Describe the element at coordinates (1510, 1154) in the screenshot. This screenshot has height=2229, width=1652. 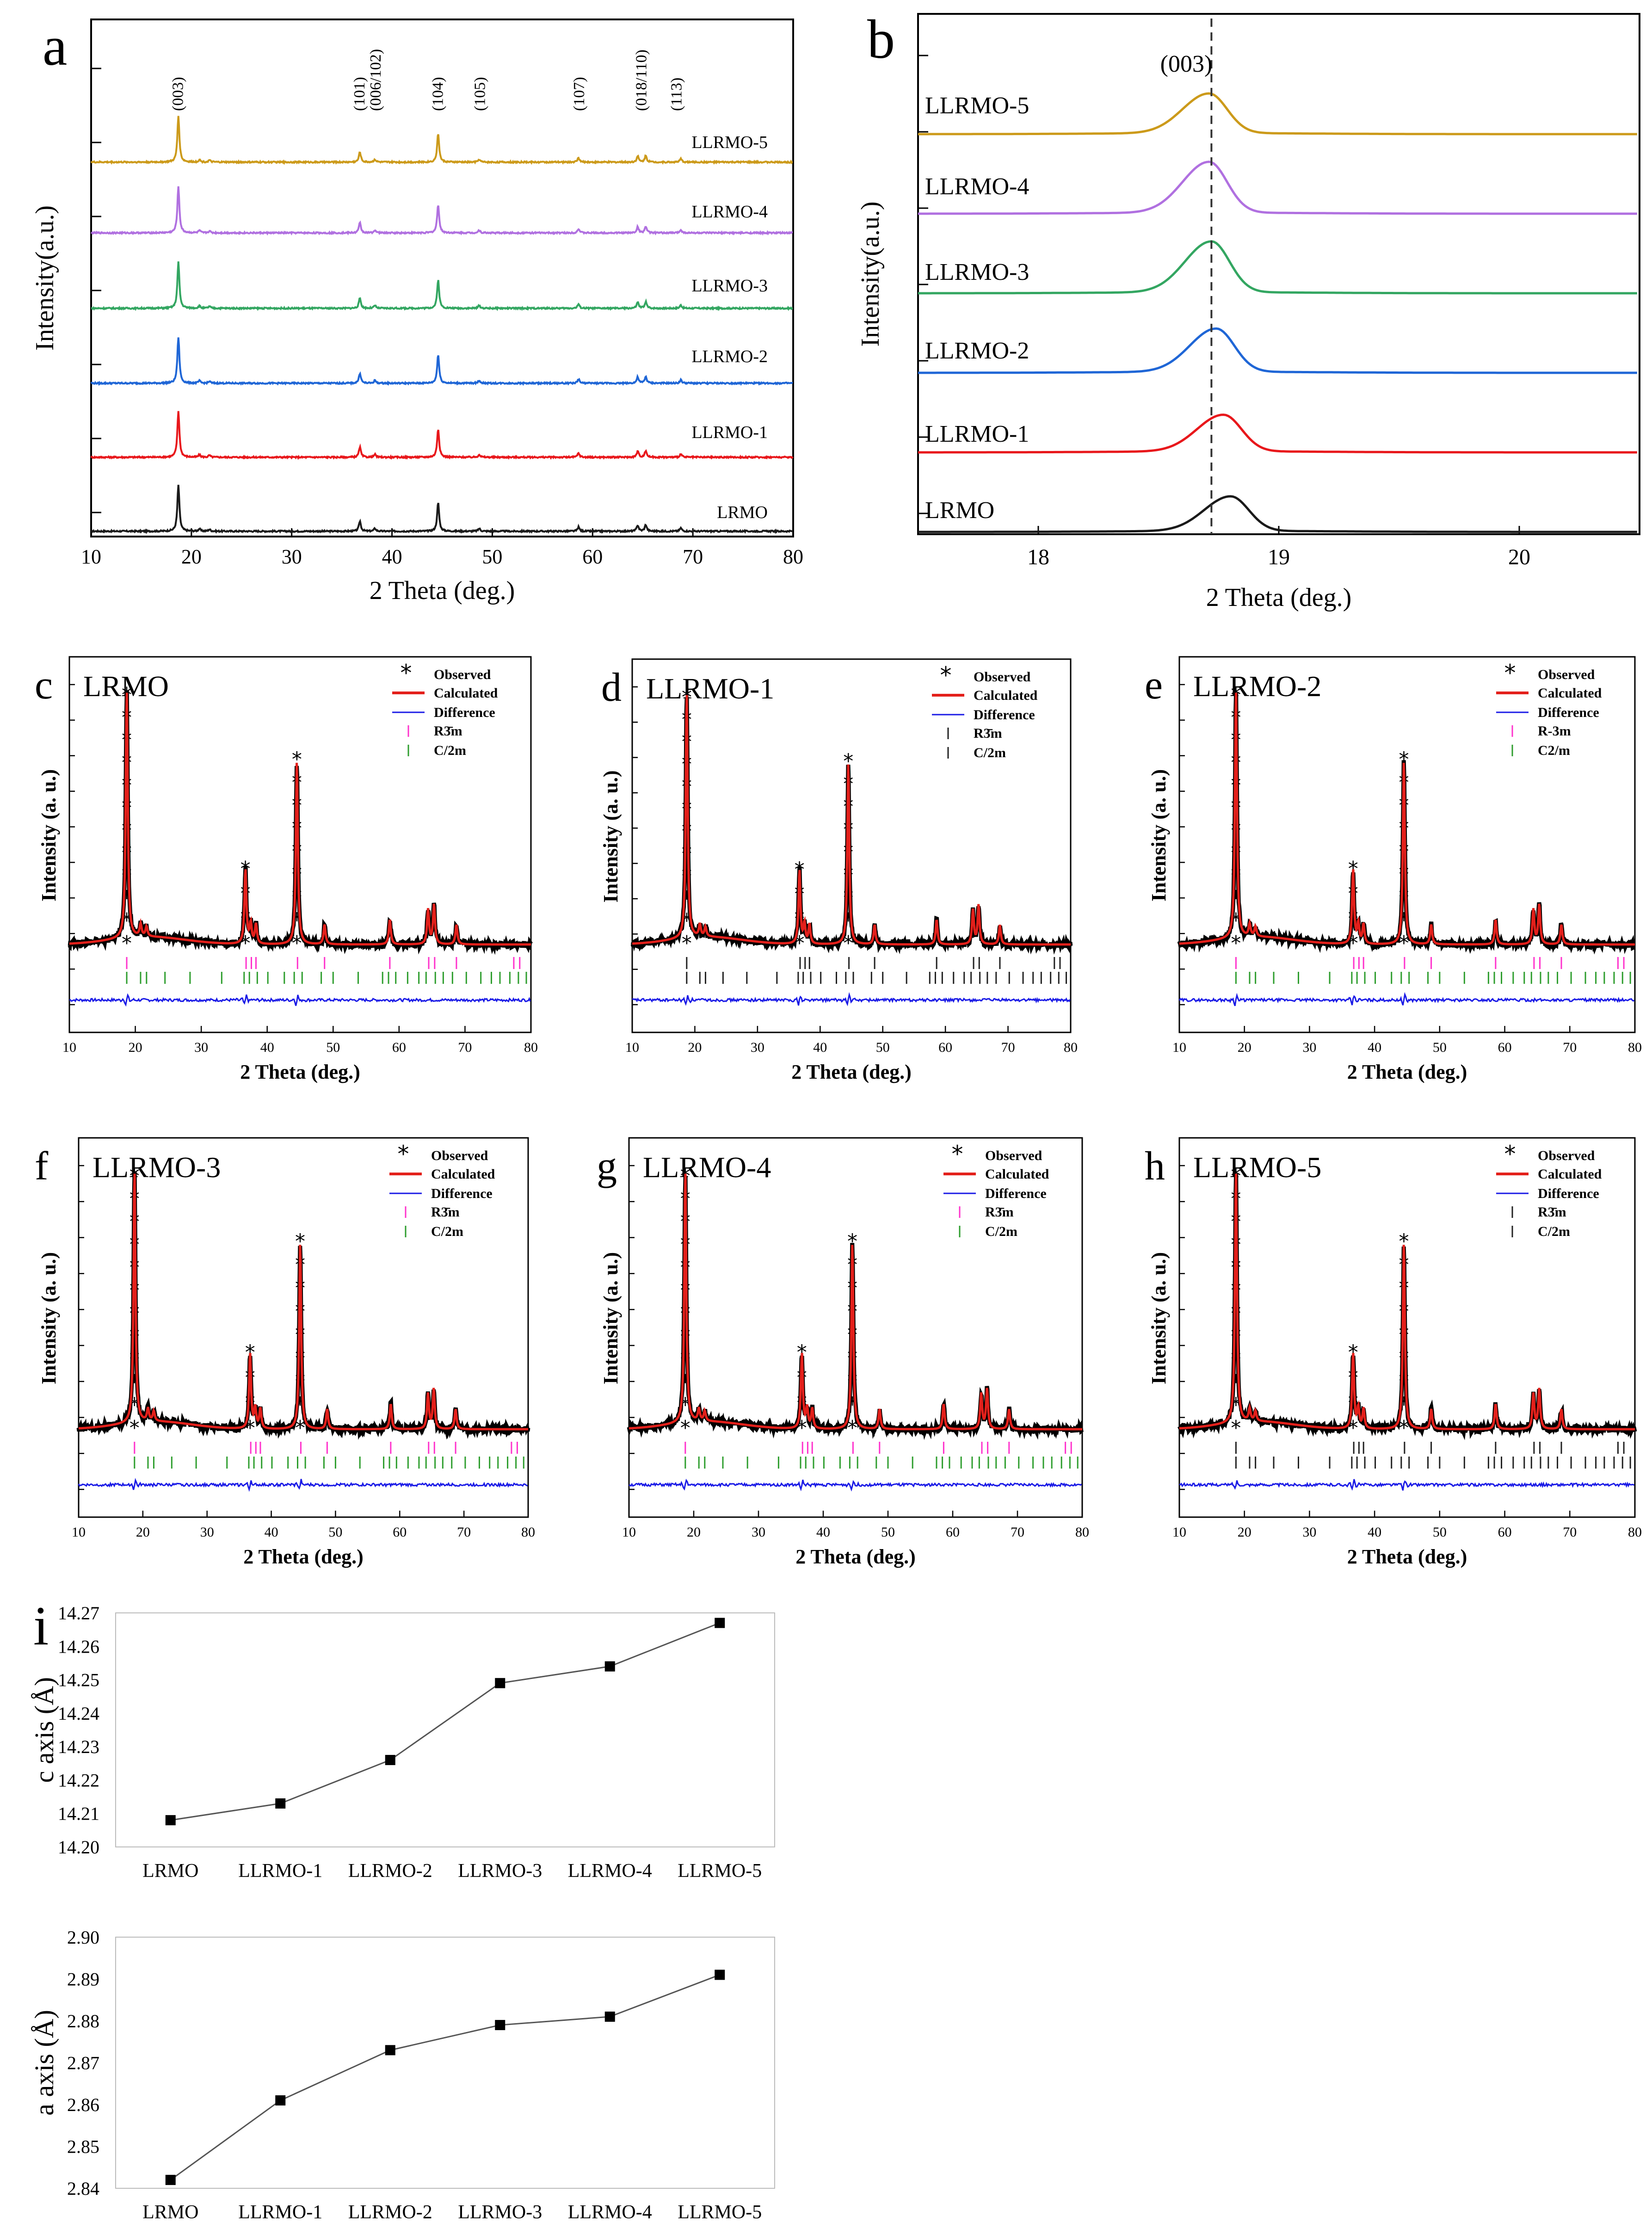
I see `panel-h-legend-observed-marker: *` at that location.